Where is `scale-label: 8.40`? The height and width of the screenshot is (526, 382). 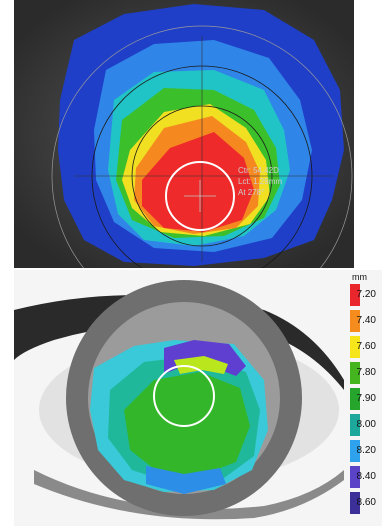 scale-label: 8.40 is located at coordinates (366, 476).